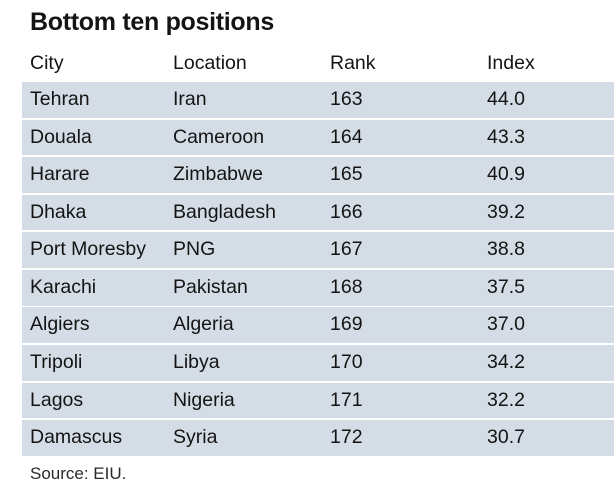  What do you see at coordinates (346, 99) in the screenshot?
I see `cell-rank: 163` at bounding box center [346, 99].